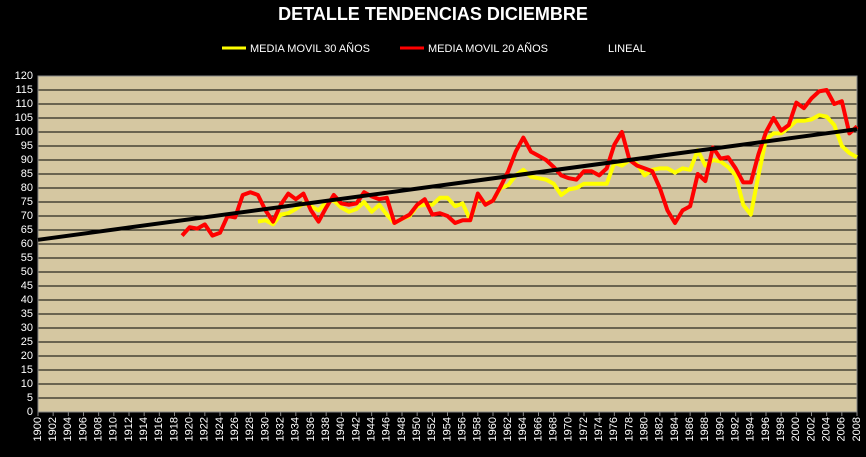 Image resolution: width=866 pixels, height=457 pixels. Describe the element at coordinates (129, 429) in the screenshot. I see `x-tick-label: 1912` at that location.